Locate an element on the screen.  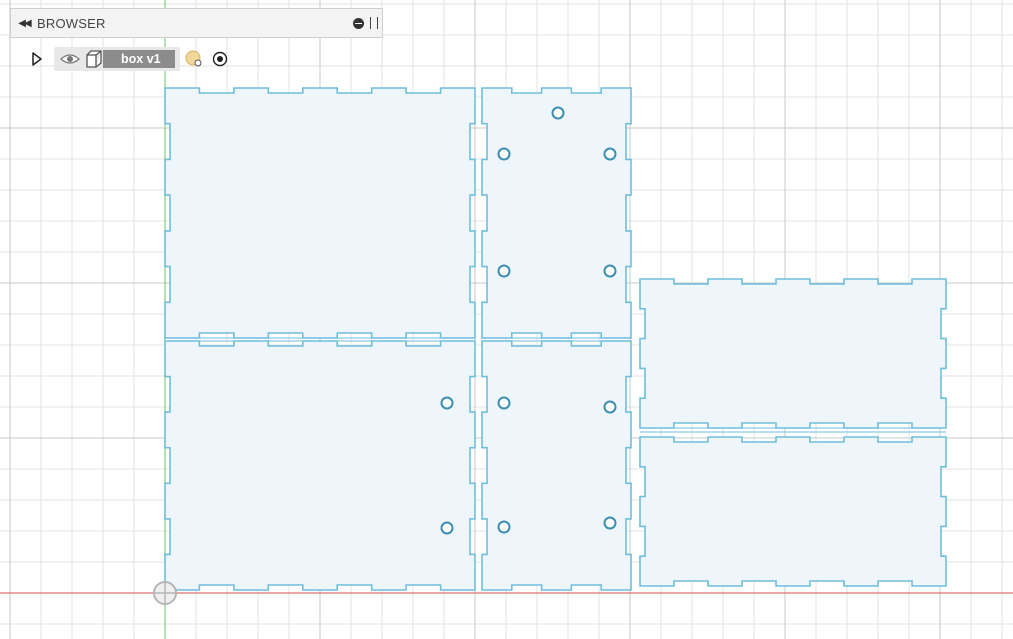
browser-tree-node: box v1 is located at coordinates (129, 59).